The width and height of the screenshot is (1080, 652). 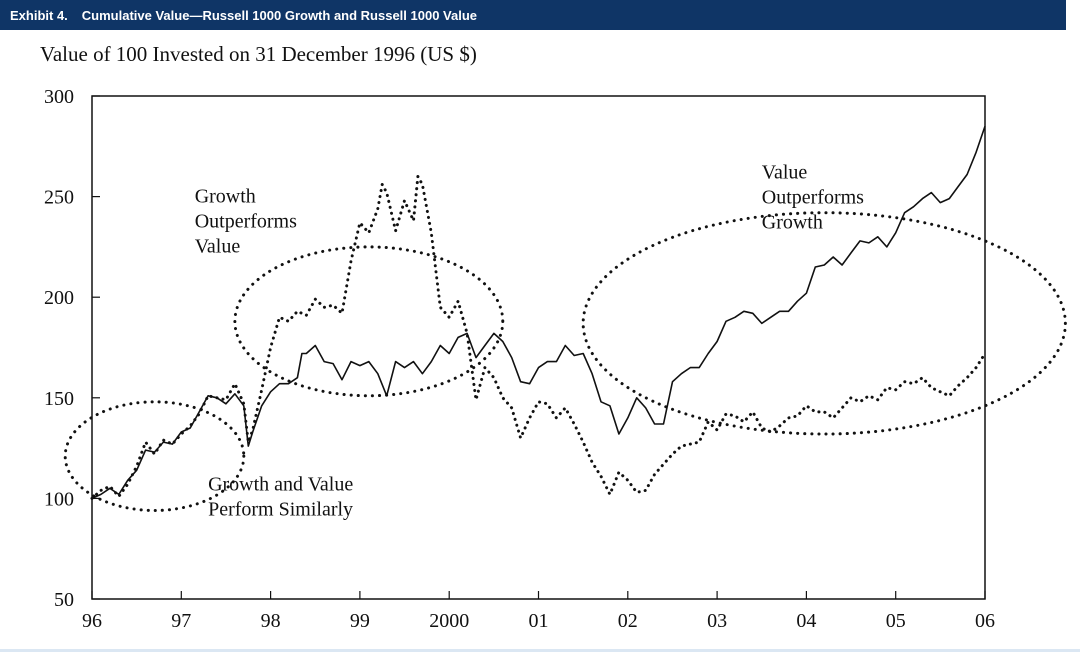 What do you see at coordinates (59, 399) in the screenshot?
I see `y-tick-label: 150` at bounding box center [59, 399].